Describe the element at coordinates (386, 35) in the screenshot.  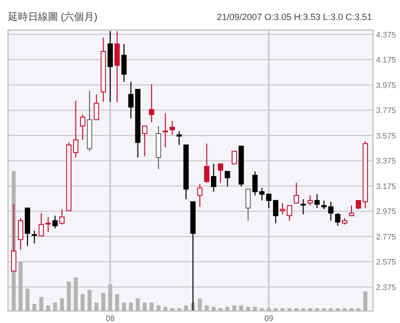
I see `y-tick-label: 4.375` at that location.